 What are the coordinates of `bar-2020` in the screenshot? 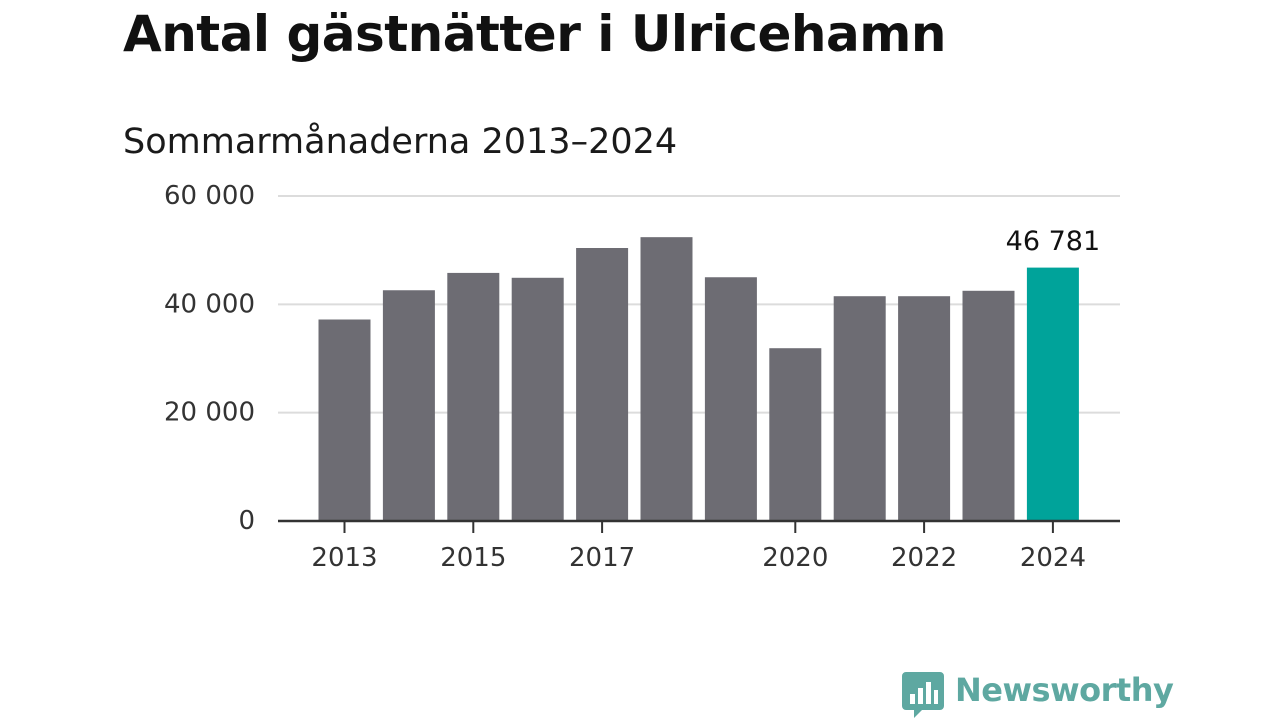 It's located at (795, 434).